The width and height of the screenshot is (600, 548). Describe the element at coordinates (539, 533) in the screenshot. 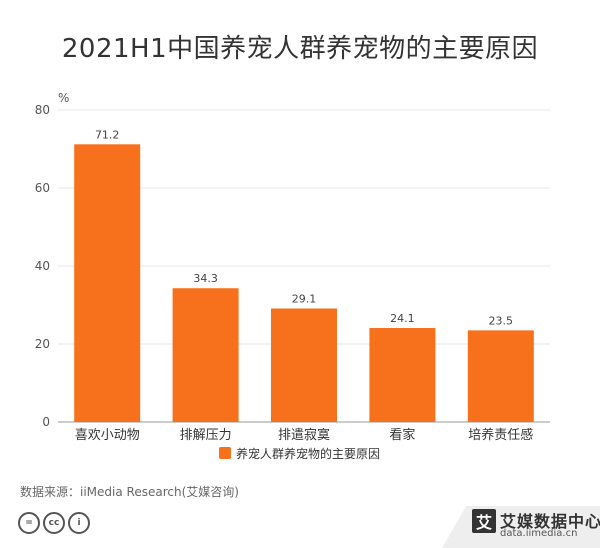

I see `brand-url: data.iimedia.cn` at that location.